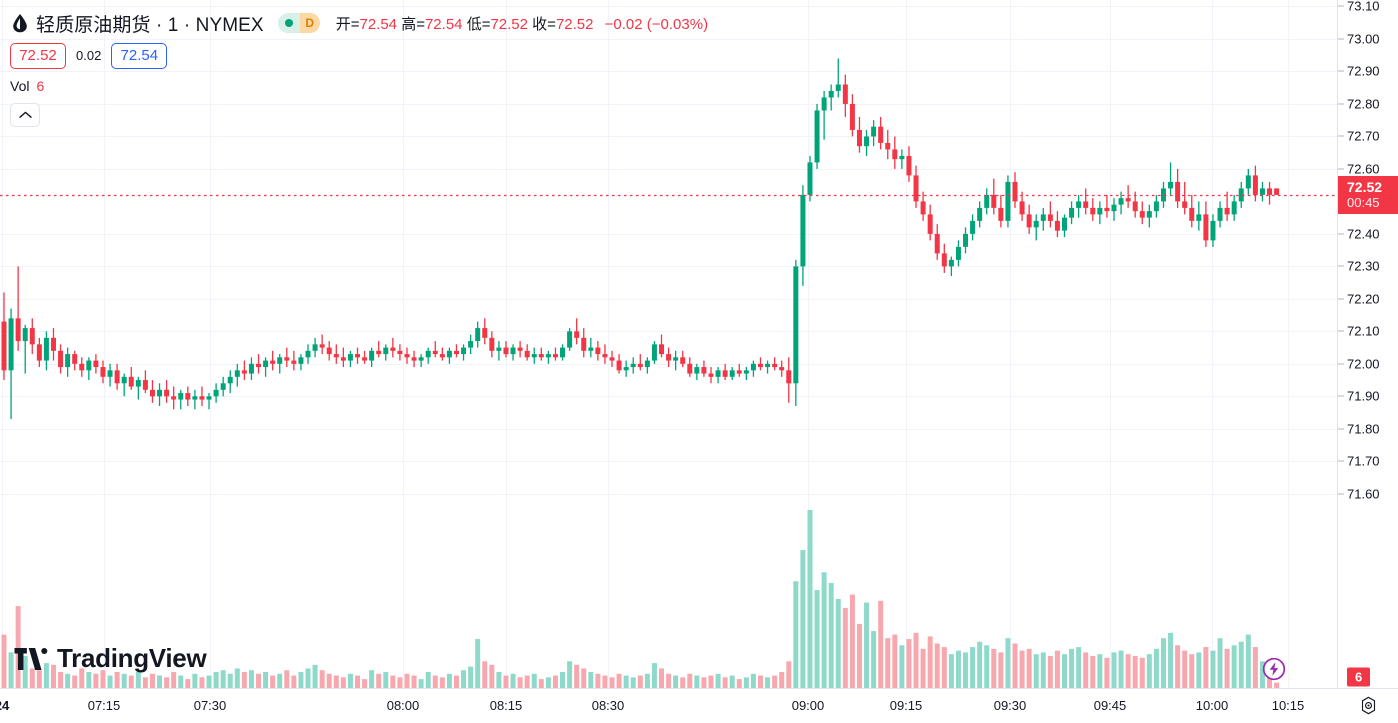 This screenshot has height=723, width=1398. I want to click on change-value: −0.02 (−0.03%), so click(656, 24).